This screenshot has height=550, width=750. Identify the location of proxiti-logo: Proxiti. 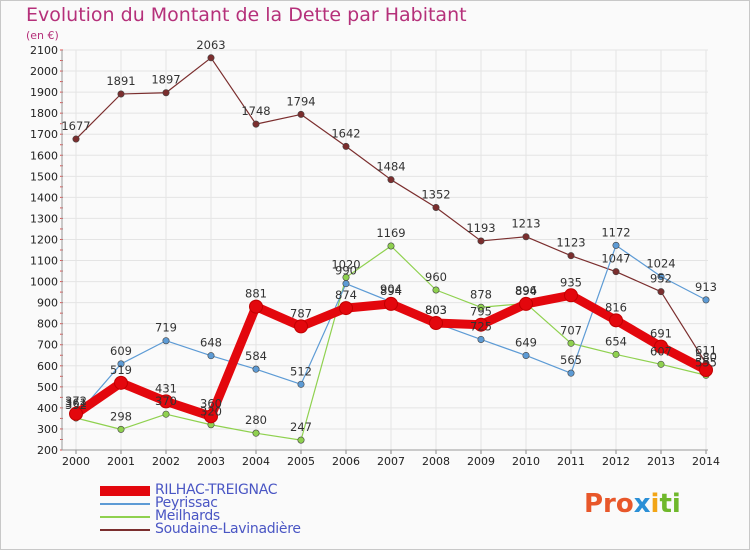
(632, 504).